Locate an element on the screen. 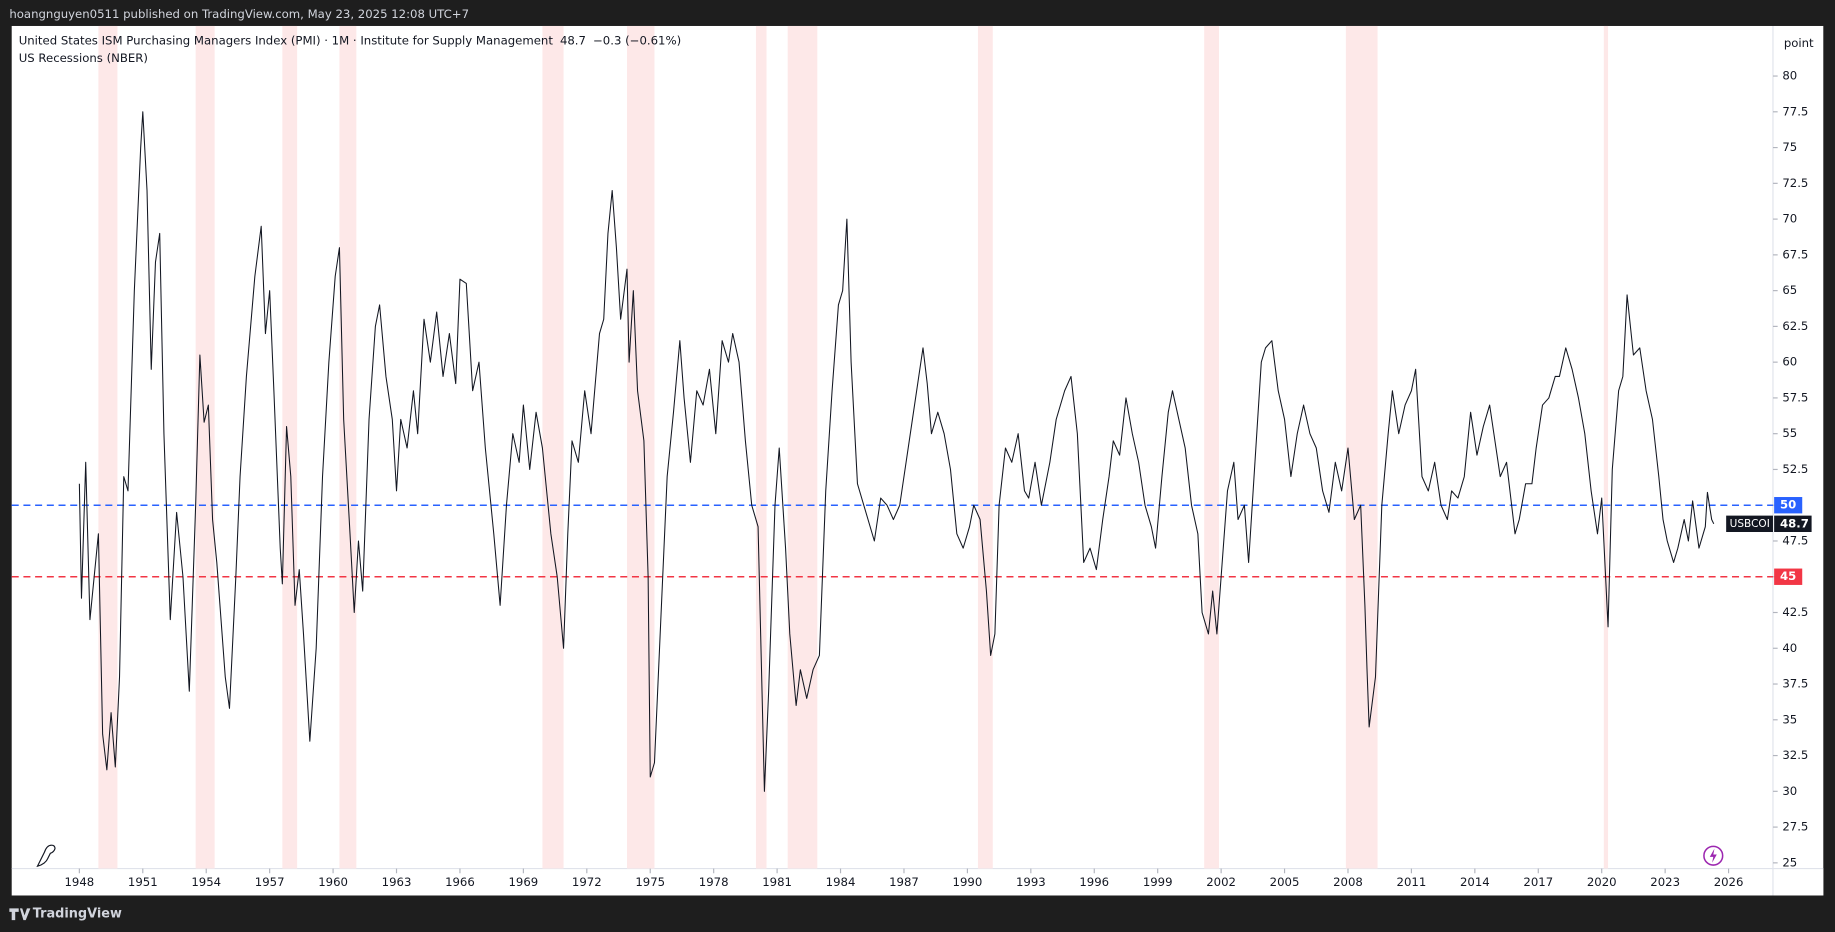 The width and height of the screenshot is (1835, 932). x-tick-label: 1987 is located at coordinates (904, 882).